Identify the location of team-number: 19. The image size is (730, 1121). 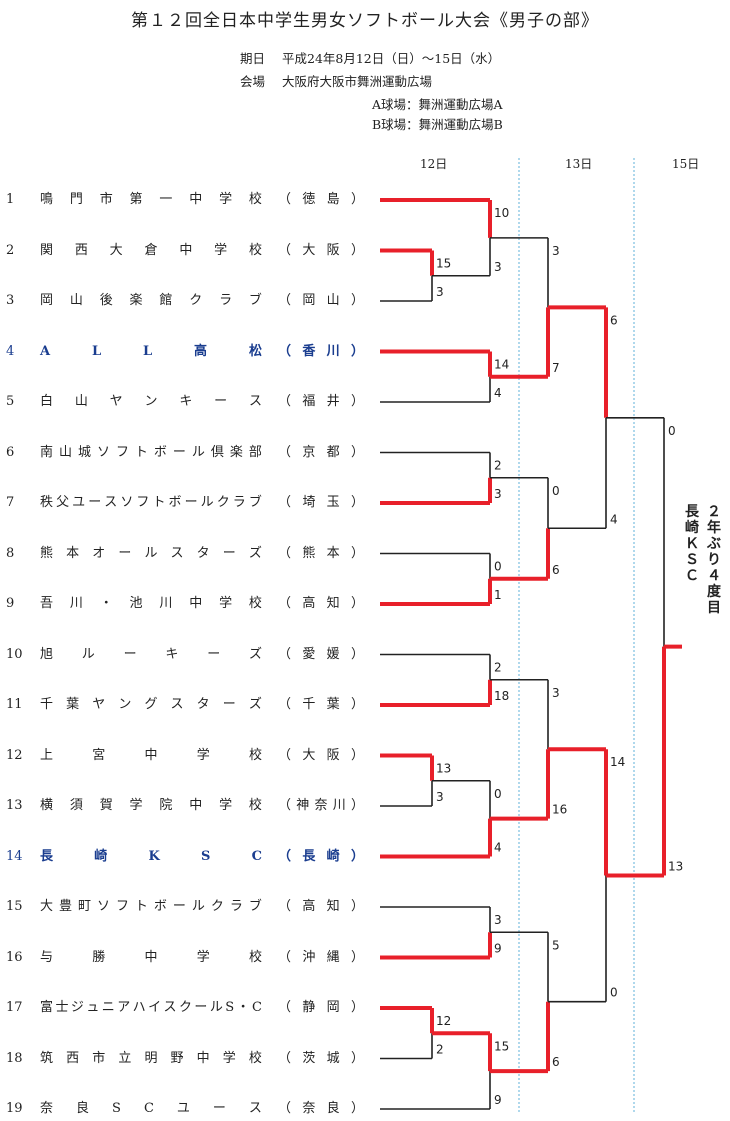
(14, 1108).